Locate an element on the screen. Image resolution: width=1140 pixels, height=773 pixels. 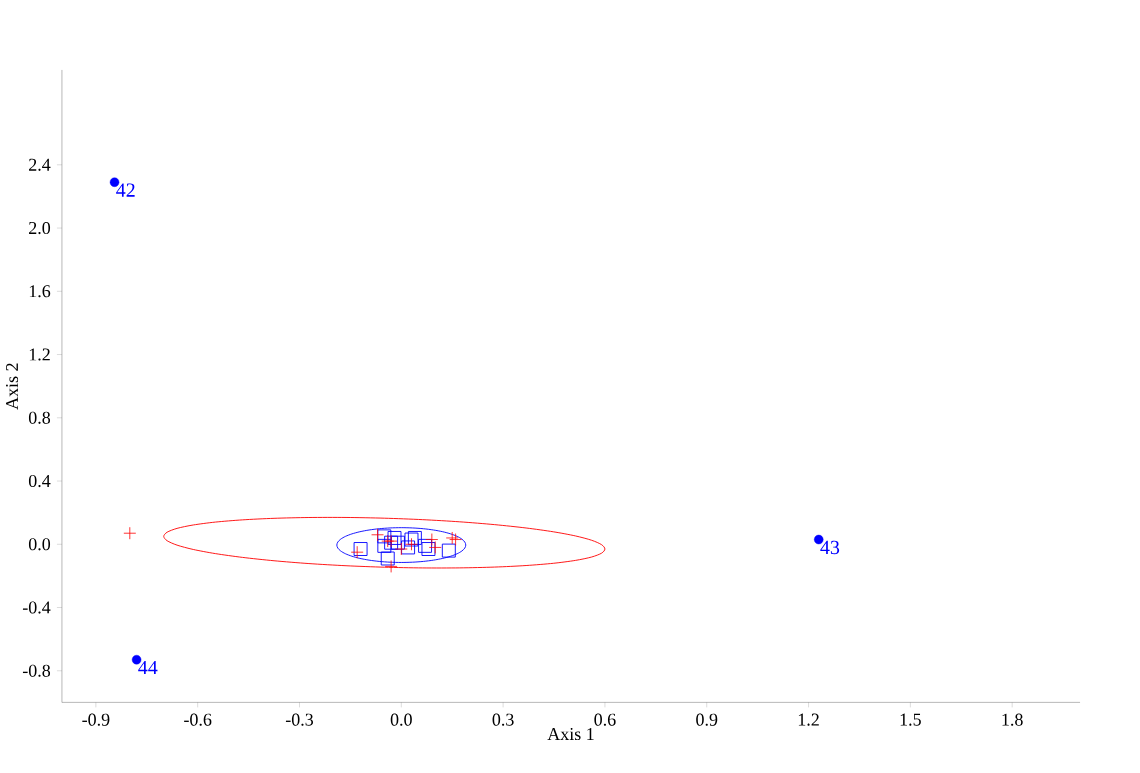
y-tick-label: -0.8 is located at coordinates (36, 670).